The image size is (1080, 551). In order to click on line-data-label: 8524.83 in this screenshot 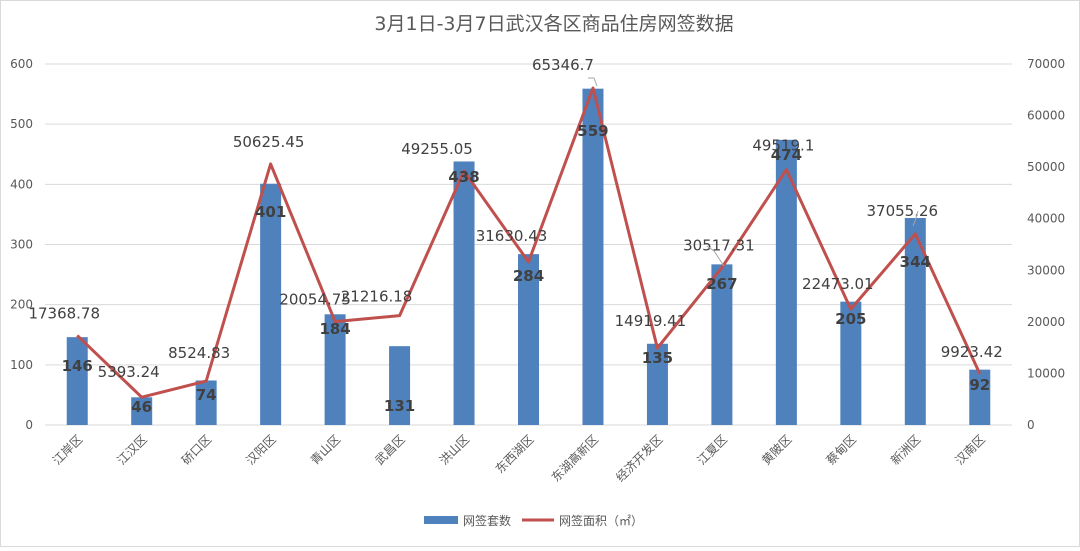, I will do `click(199, 353)`.